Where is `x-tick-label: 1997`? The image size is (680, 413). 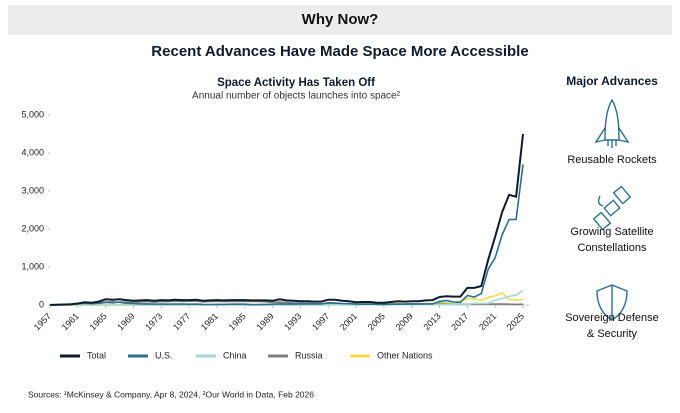 x-tick-label: 1997 is located at coordinates (320, 321).